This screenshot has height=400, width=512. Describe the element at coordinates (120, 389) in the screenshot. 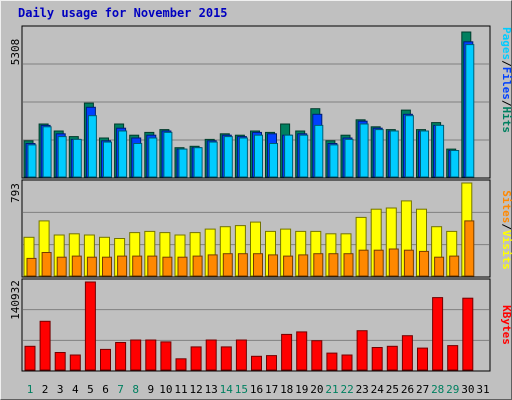

I see `x-tick-label-day-7: 7` at that location.